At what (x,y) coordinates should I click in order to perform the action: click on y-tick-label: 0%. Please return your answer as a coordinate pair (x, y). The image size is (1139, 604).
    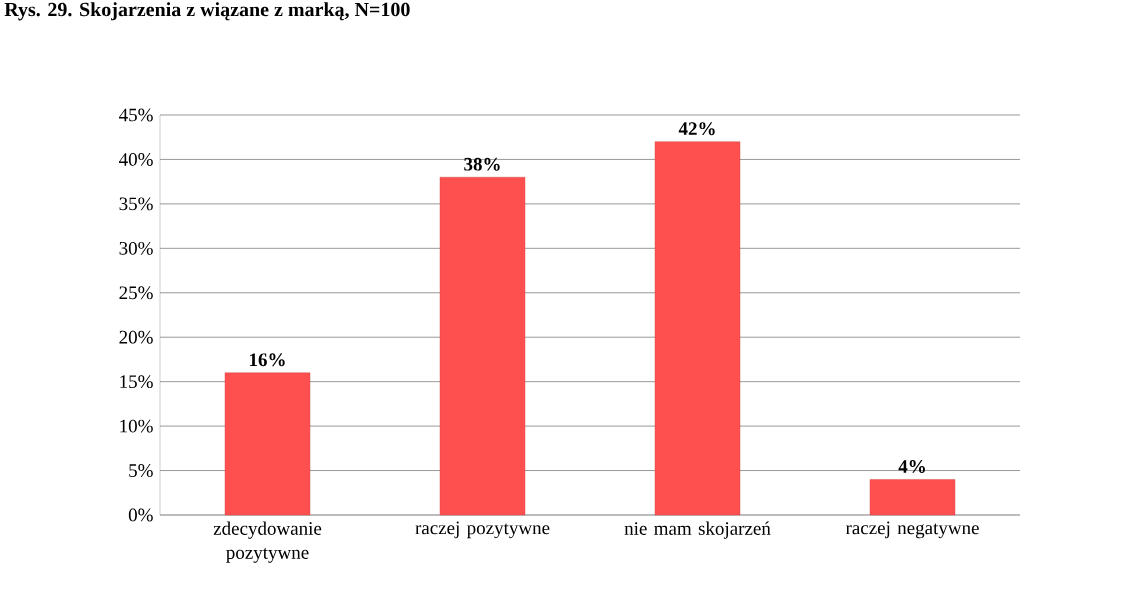
    Looking at the image, I should click on (140, 515).